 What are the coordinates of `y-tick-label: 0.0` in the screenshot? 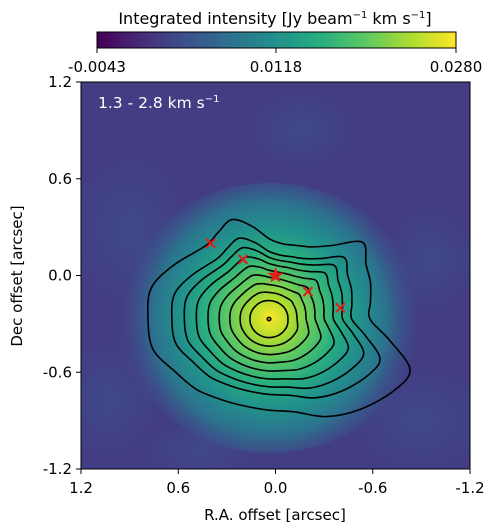 It's located at (60, 276).